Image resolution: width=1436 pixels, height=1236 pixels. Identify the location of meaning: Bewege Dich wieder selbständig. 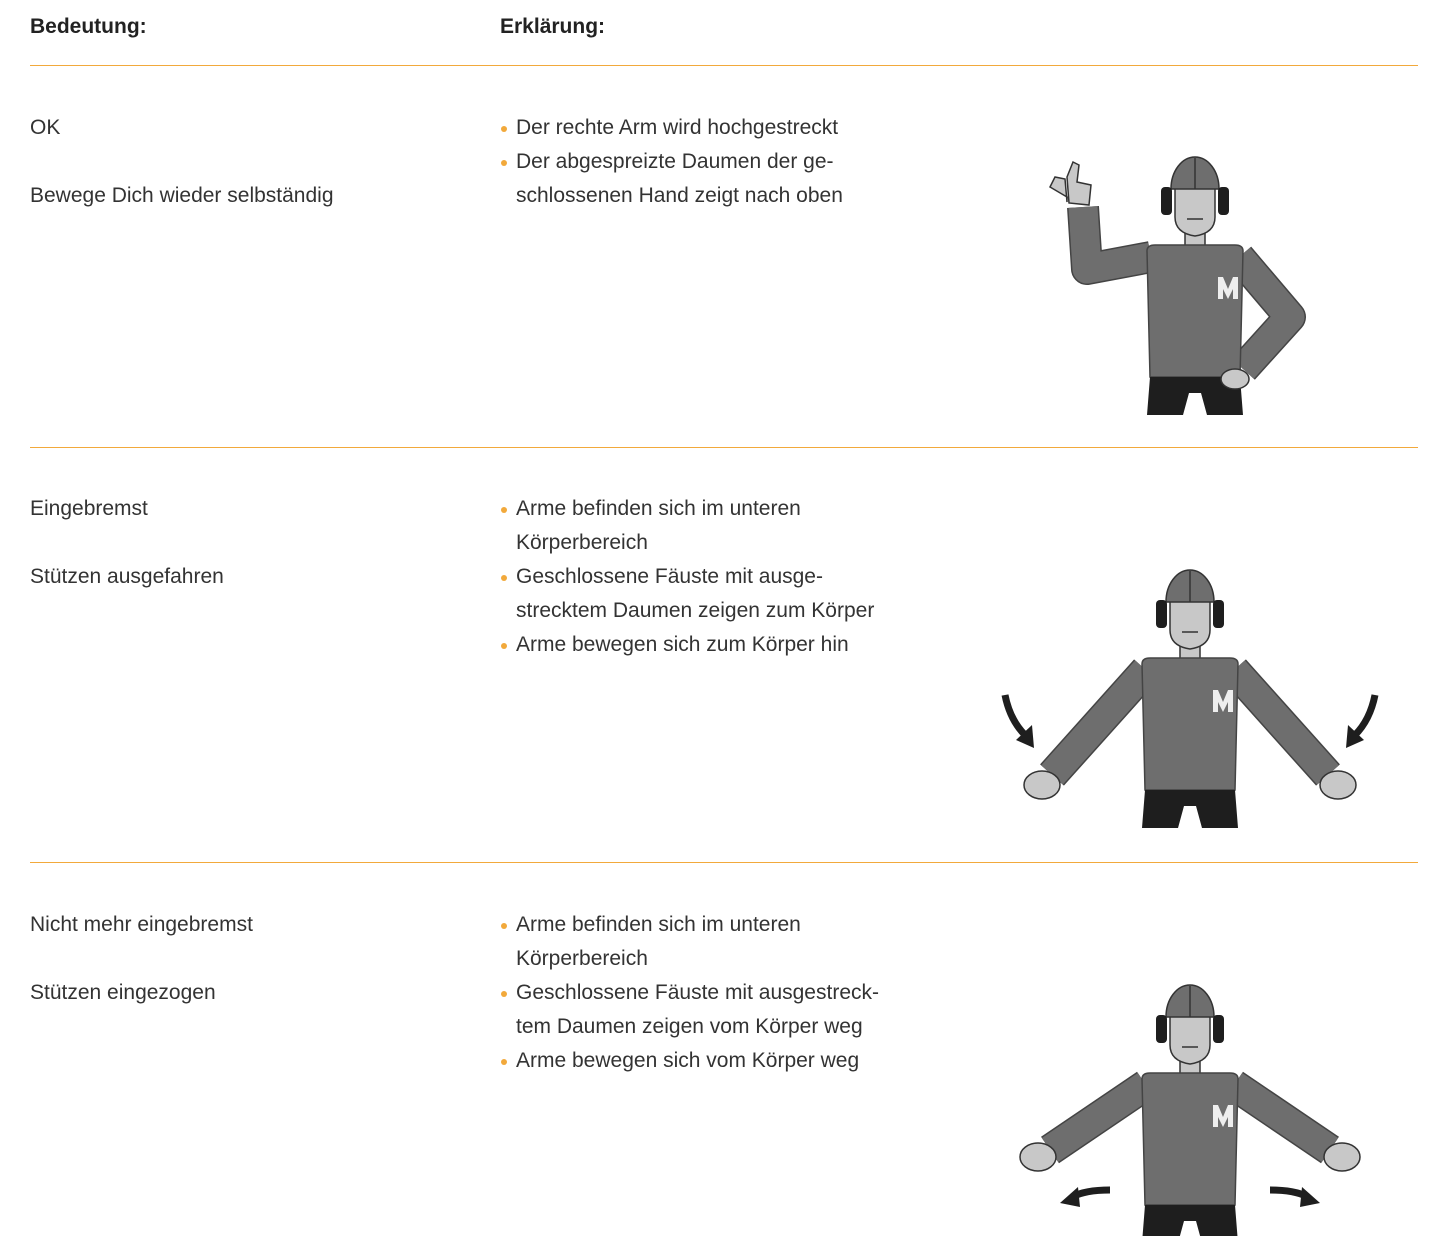
(182, 195).